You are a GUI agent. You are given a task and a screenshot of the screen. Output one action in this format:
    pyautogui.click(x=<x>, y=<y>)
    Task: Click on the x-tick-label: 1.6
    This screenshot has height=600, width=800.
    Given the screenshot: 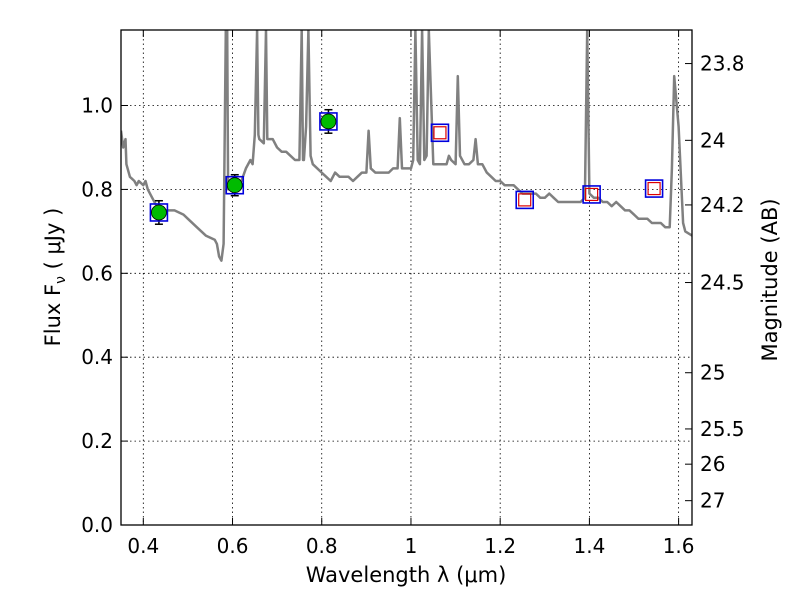 What is the action you would take?
    pyautogui.click(x=679, y=546)
    